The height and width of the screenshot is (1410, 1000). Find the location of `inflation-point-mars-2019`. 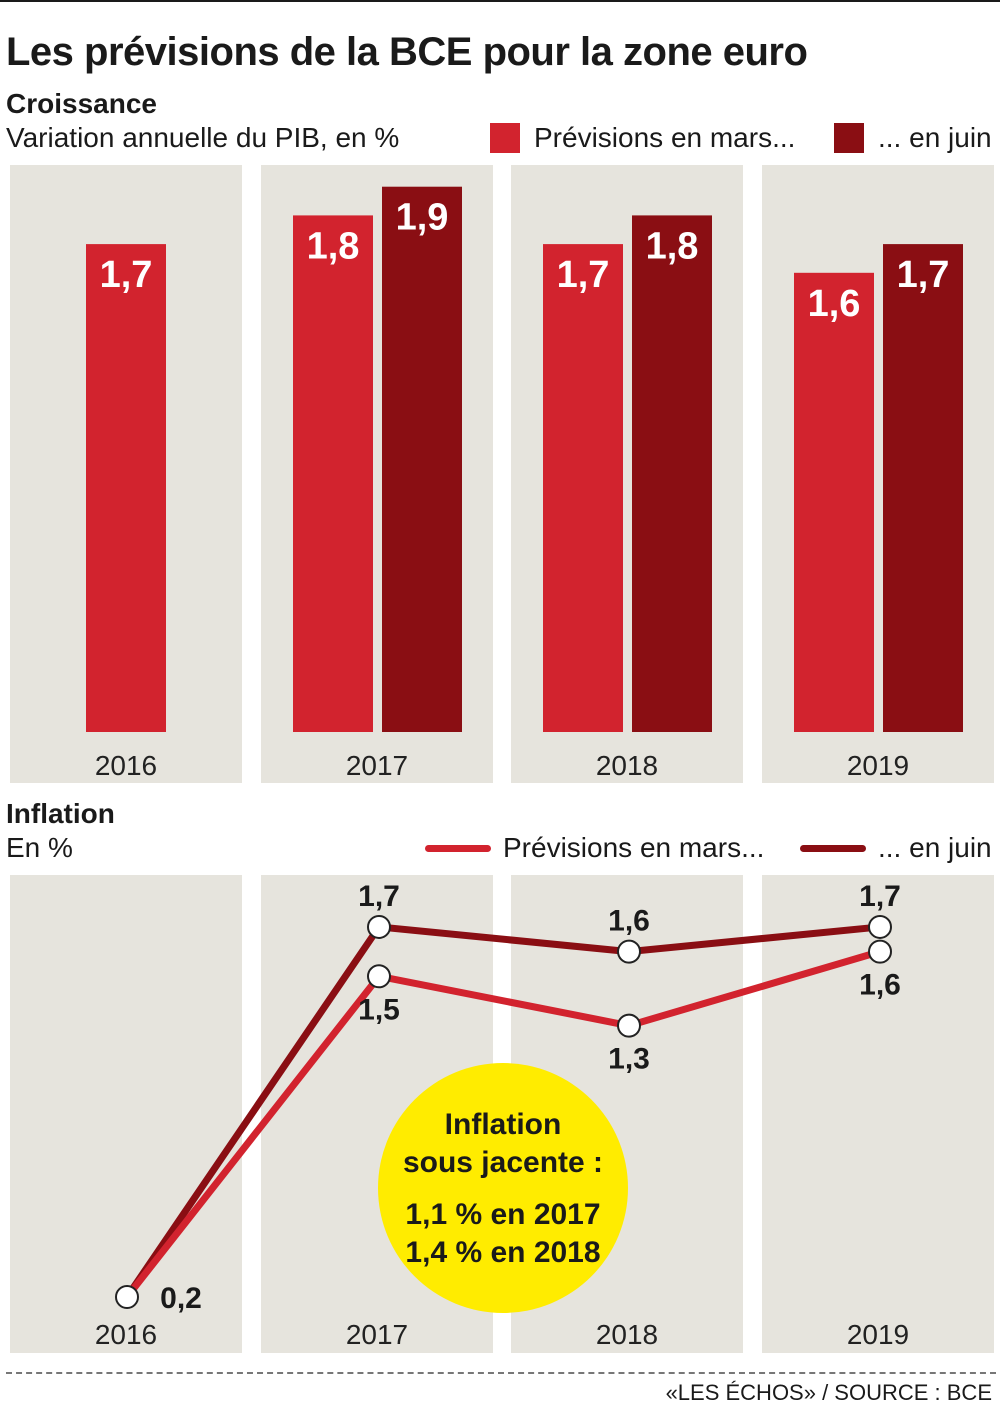

inflation-point-mars-2019 is located at coordinates (880, 951).